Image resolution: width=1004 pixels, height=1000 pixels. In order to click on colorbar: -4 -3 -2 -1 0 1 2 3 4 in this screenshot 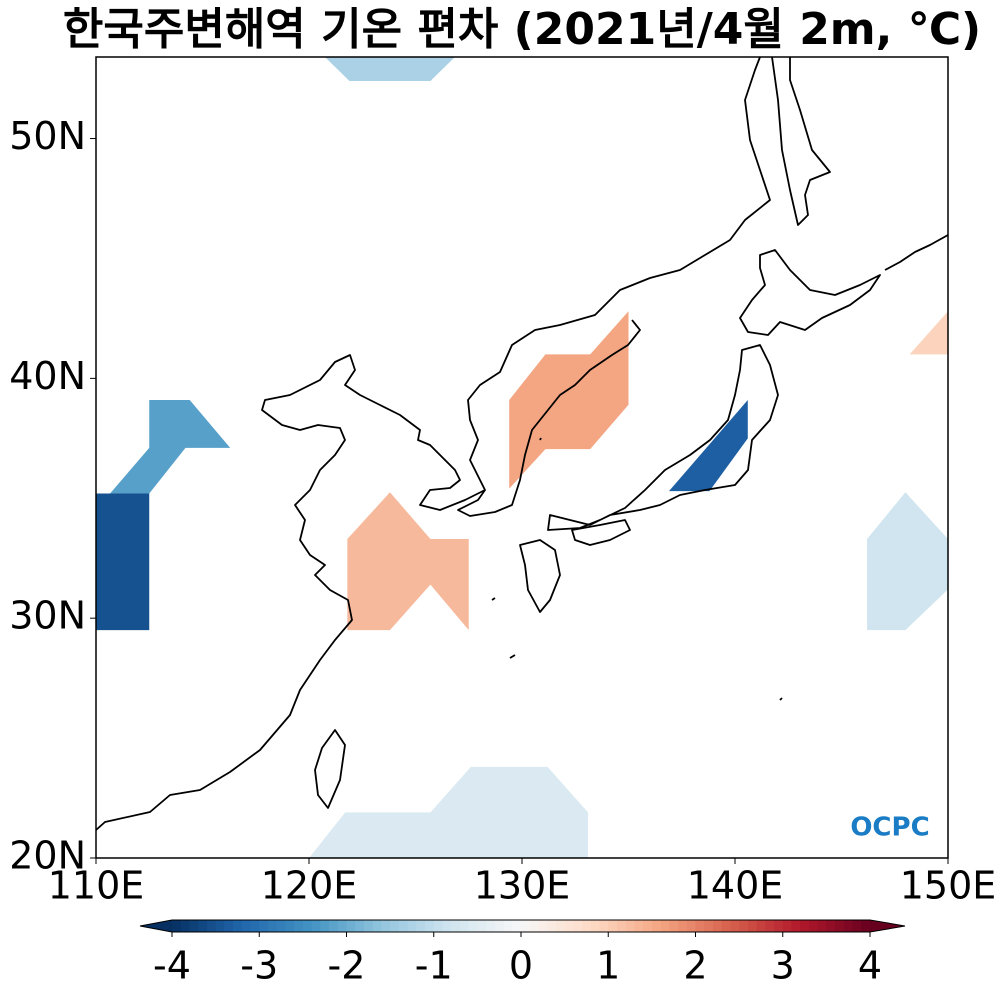, I will do `click(522, 953)`.